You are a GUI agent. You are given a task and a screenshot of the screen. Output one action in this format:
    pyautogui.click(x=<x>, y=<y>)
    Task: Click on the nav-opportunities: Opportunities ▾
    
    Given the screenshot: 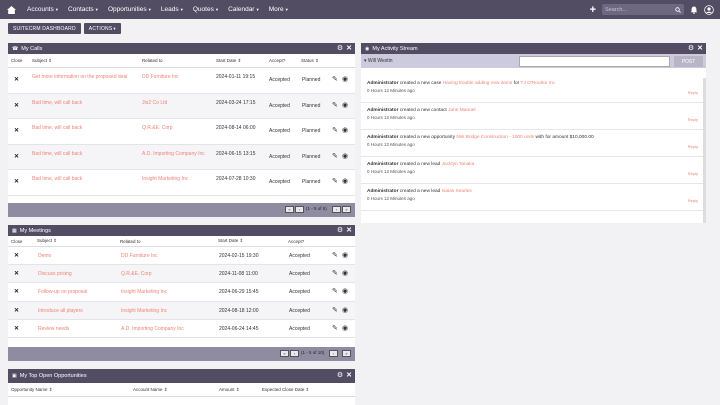 What is the action you would take?
    pyautogui.click(x=129, y=9)
    